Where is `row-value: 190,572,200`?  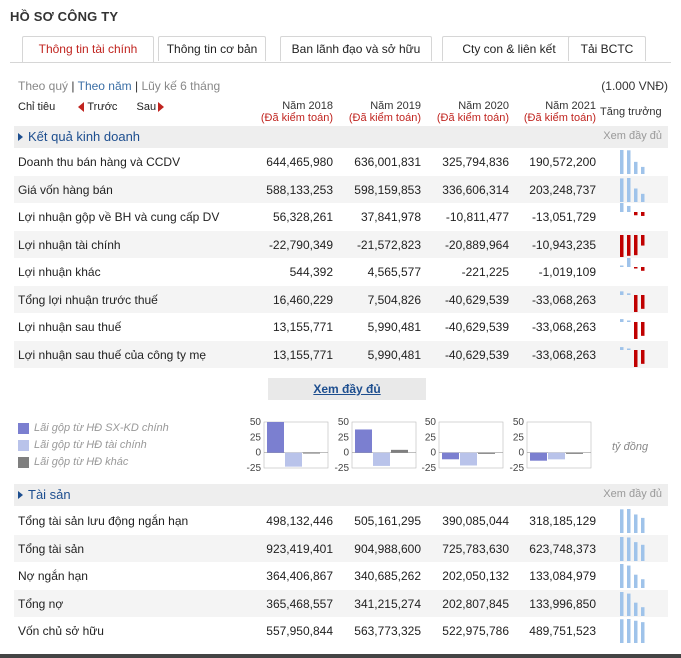 row-value: 190,572,200 is located at coordinates (562, 162).